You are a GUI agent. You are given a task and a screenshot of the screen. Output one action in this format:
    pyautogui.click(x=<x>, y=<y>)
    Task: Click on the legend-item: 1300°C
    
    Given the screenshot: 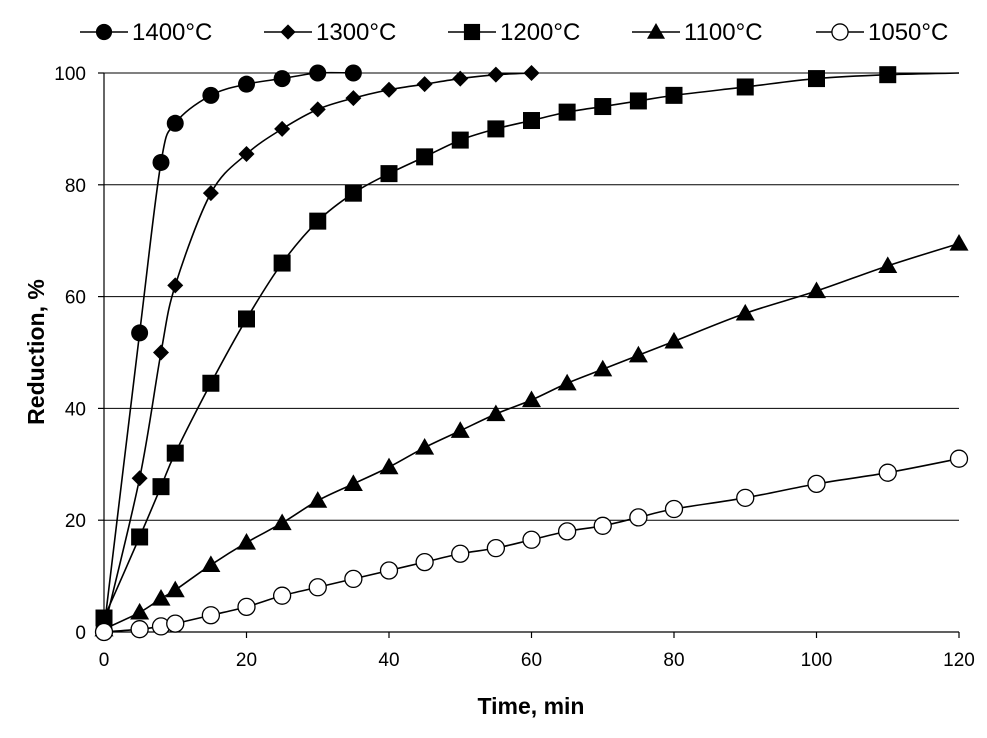 What is the action you would take?
    pyautogui.click(x=330, y=32)
    